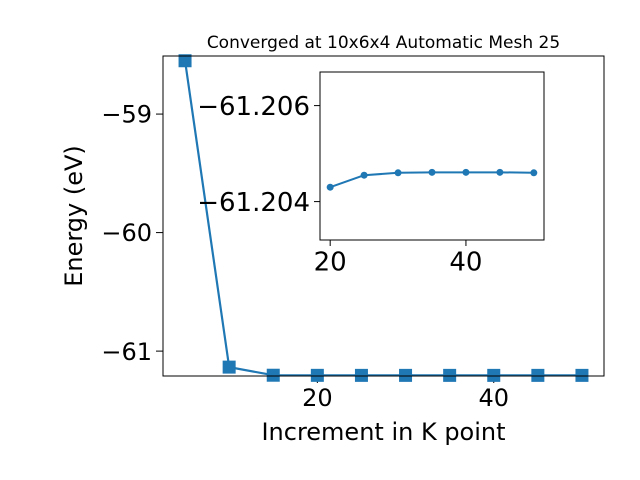 This screenshot has width=640, height=480. I want to click on main-y-axis-label: Energy (eV), so click(74, 216).